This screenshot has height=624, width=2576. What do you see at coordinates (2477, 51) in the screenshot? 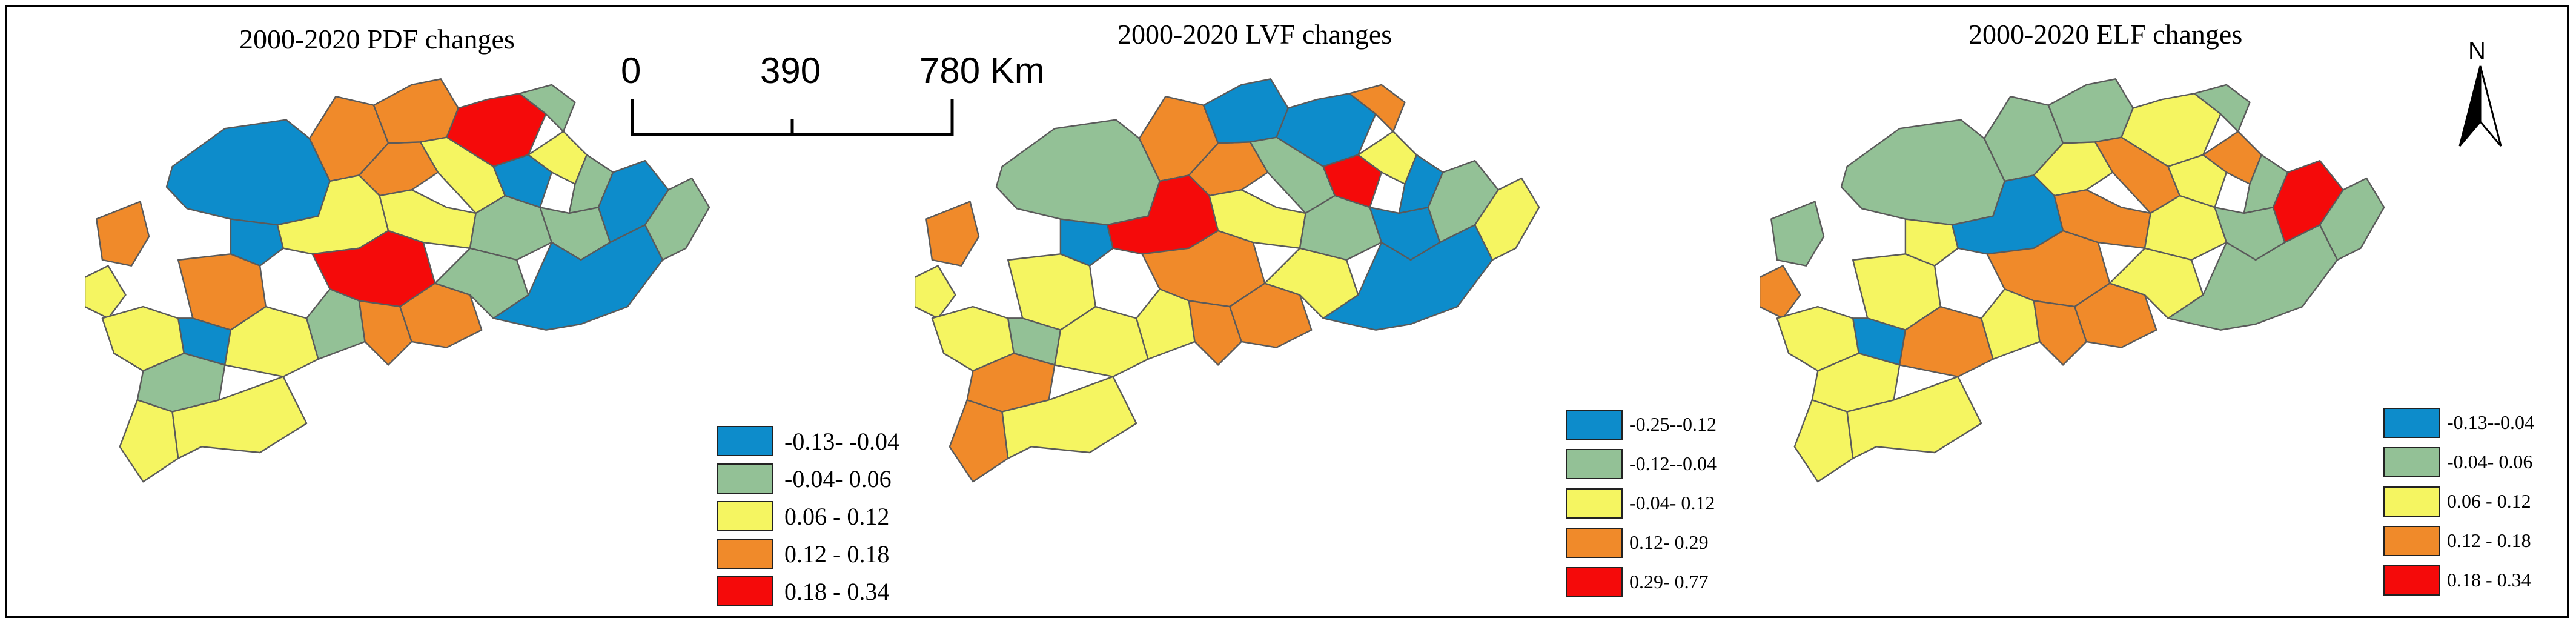
I see `north-label: N` at bounding box center [2477, 51].